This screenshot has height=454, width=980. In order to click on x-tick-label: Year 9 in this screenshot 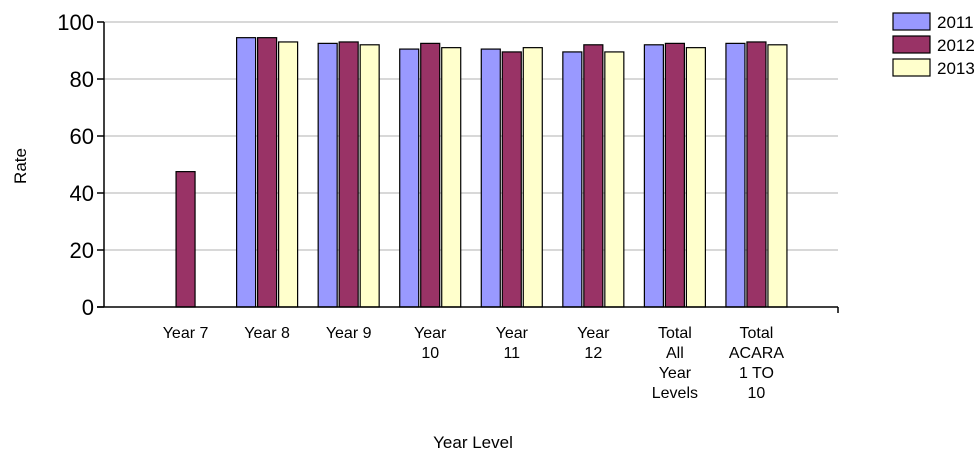, I will do `click(349, 333)`.